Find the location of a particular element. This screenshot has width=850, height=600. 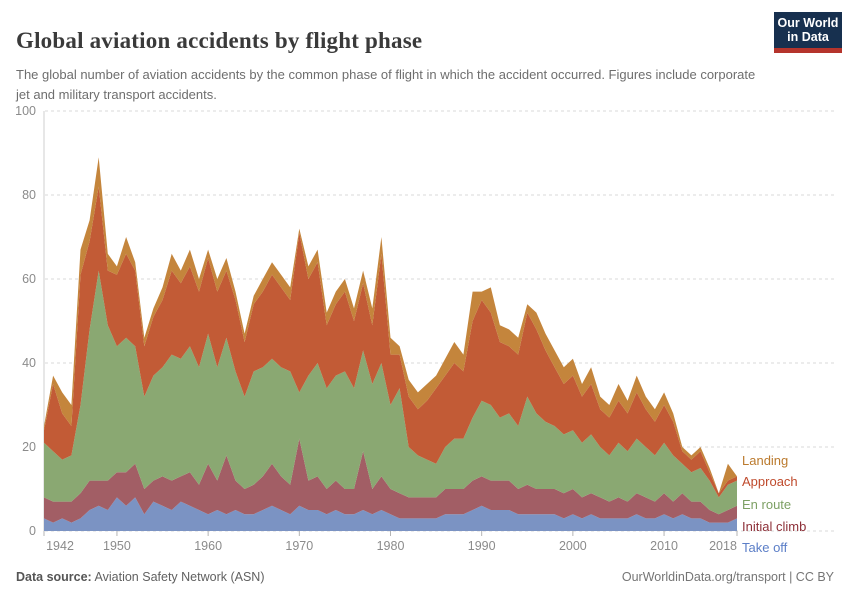

y-axis-tick-label-20: 20 is located at coordinates (29, 447).